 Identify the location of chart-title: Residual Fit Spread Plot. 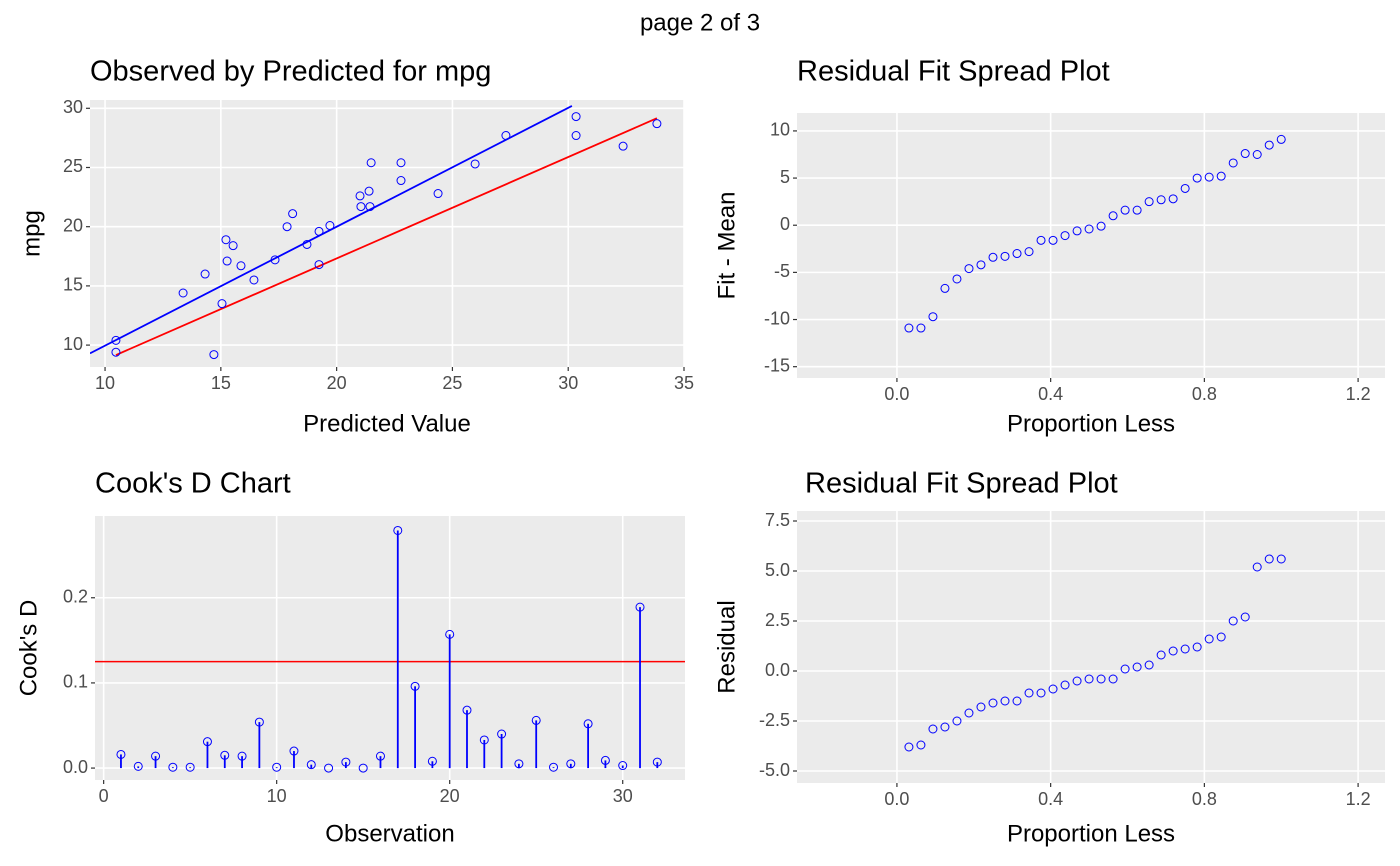
(961, 484).